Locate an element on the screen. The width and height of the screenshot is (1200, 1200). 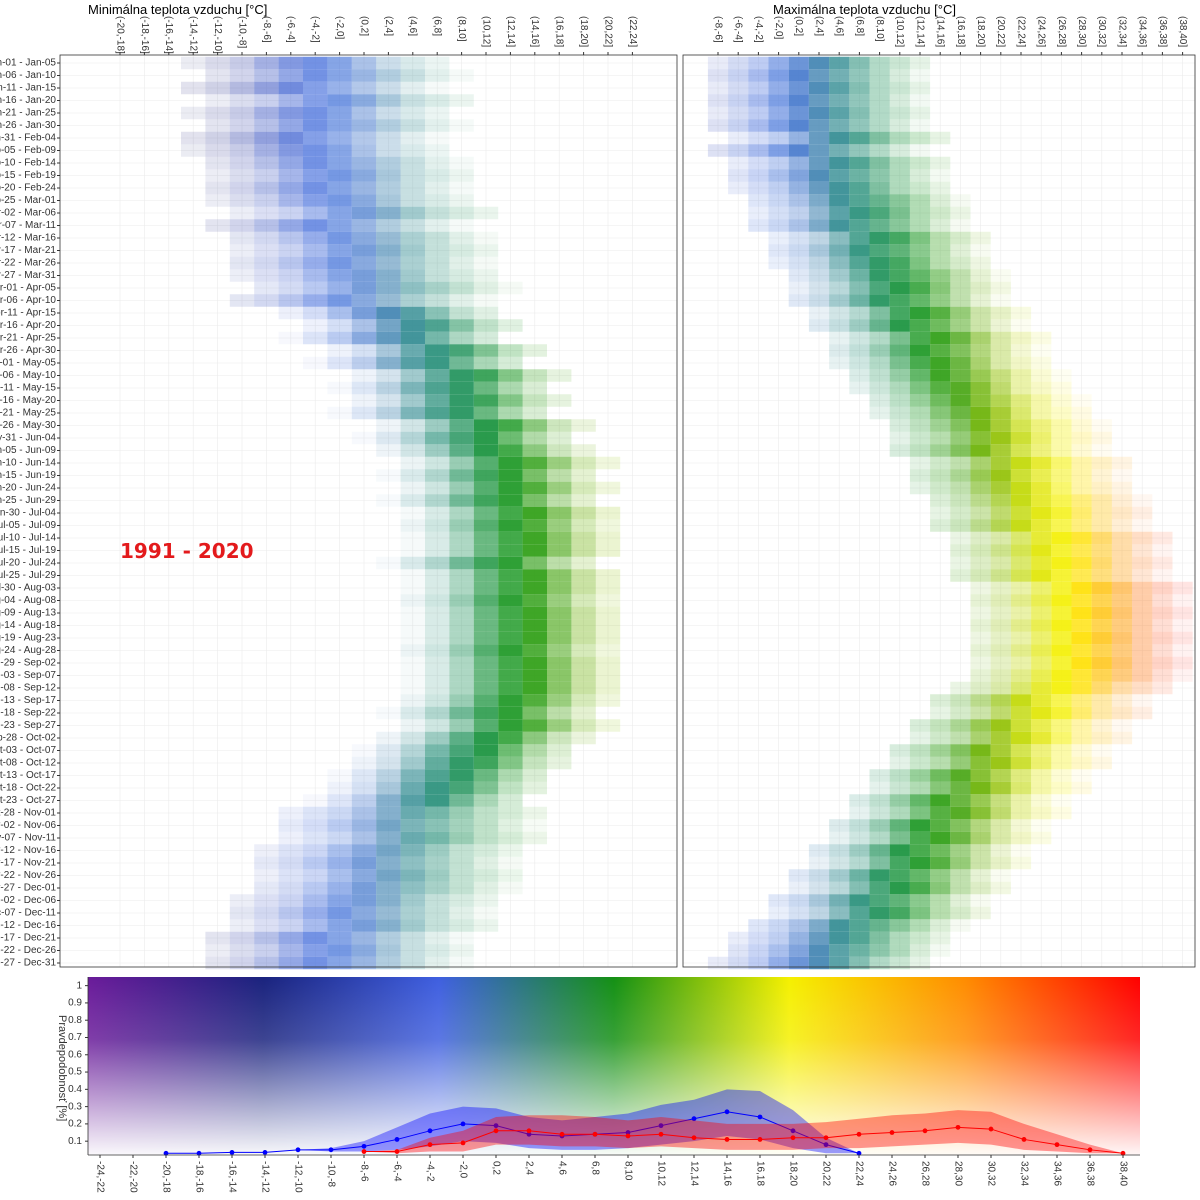
x-tick-label: (16,18] is located at coordinates (559, 31).